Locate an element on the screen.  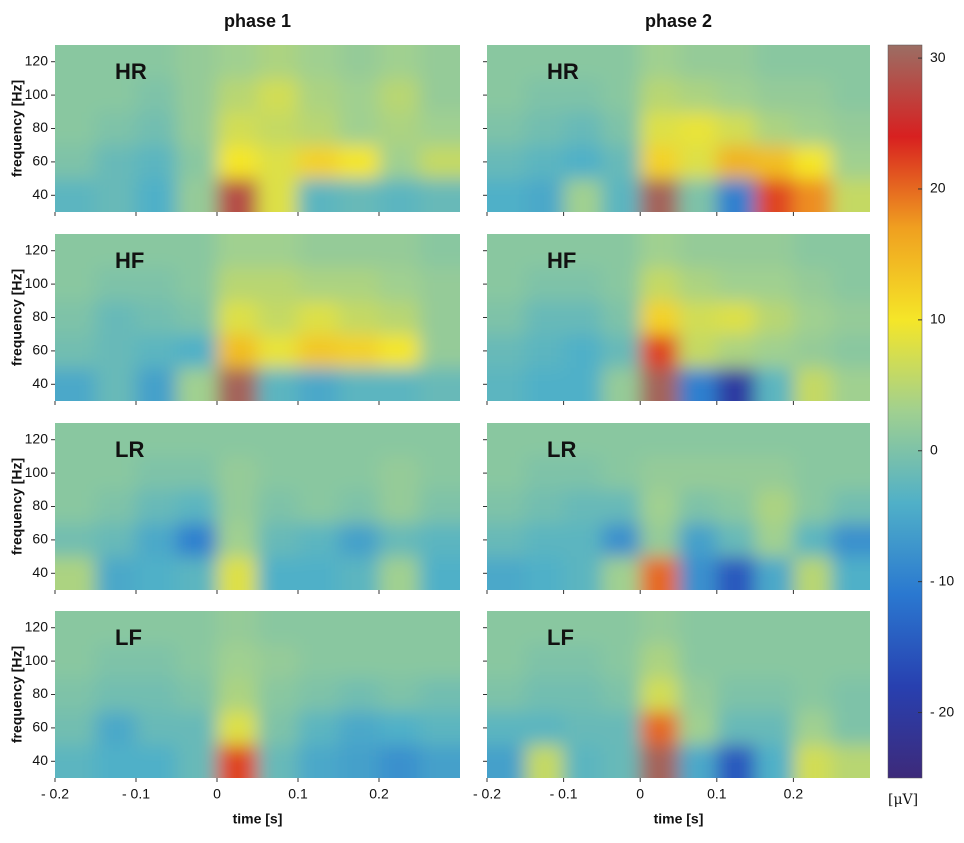
x-tick-label: 0.1 is located at coordinates (717, 794).